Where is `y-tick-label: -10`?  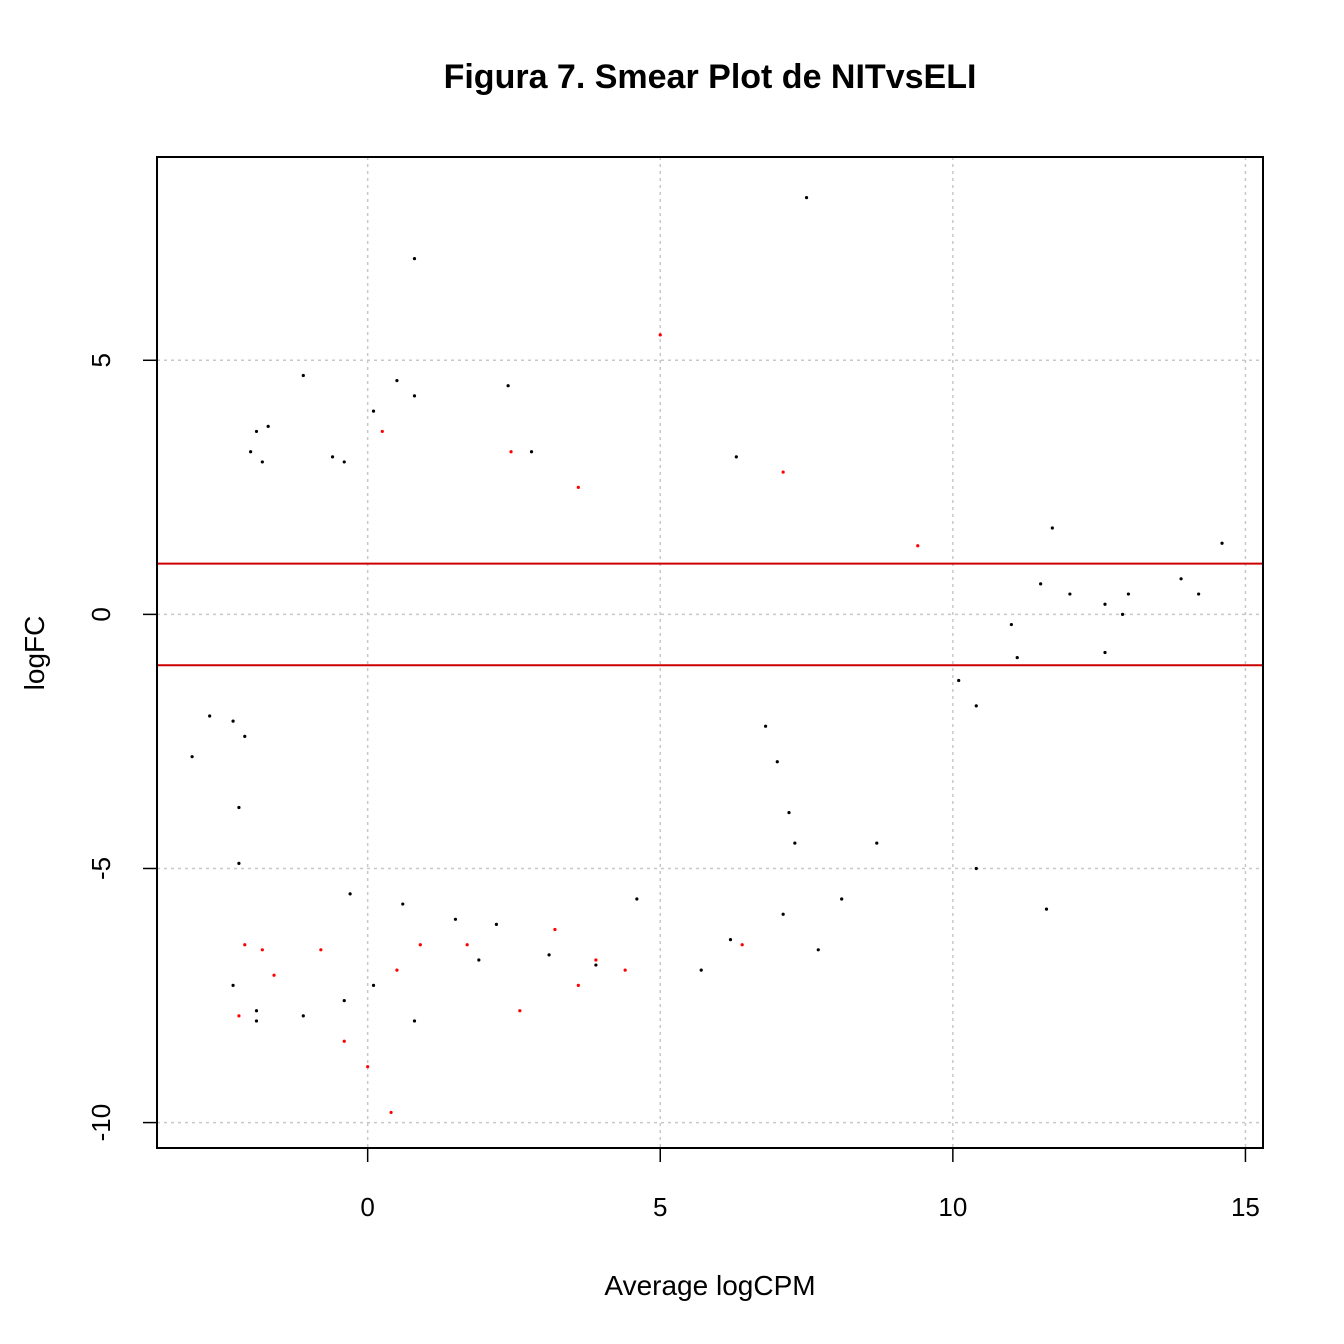 y-tick-label: -10 is located at coordinates (101, 1123).